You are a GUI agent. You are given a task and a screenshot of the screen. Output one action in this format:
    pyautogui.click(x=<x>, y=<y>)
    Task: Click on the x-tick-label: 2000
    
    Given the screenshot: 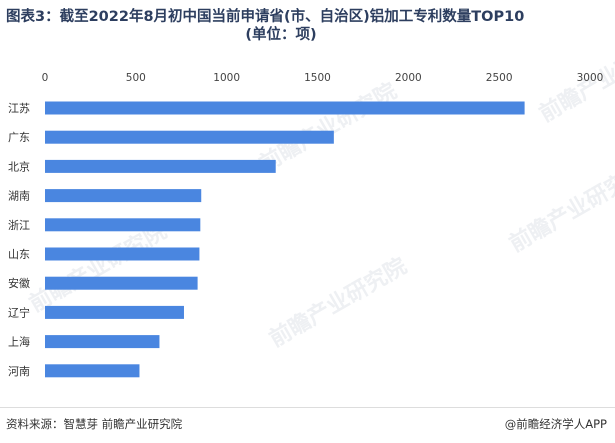 What is the action you would take?
    pyautogui.click(x=408, y=78)
    